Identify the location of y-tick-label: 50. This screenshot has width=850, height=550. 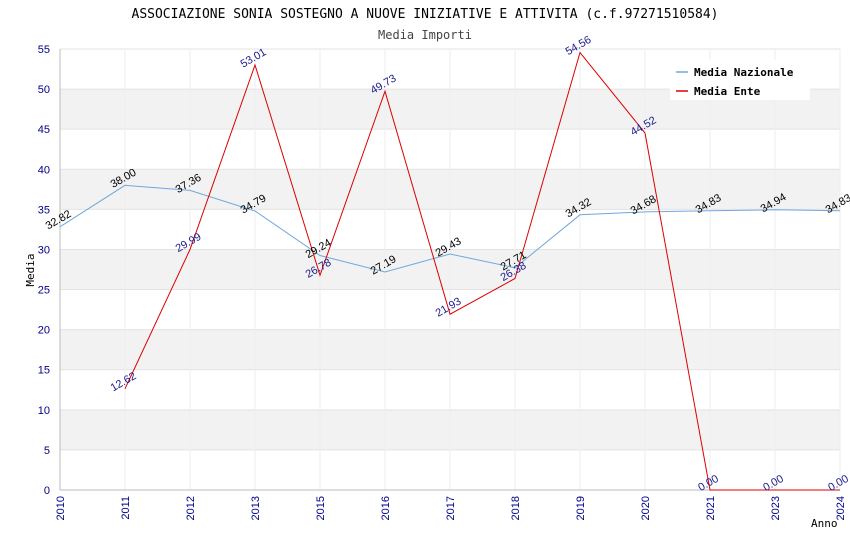
(44, 90).